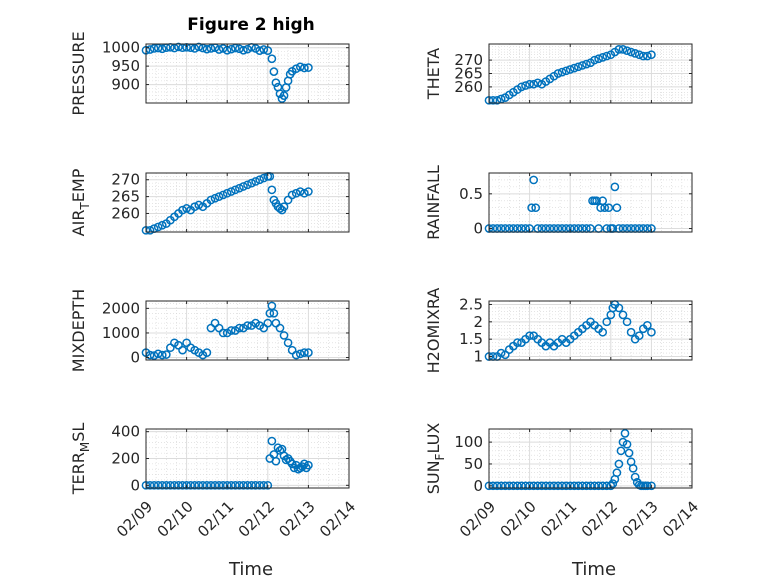 This screenshot has width=778, height=583. I want to click on x-tick-label: 02/12, so click(599, 519).